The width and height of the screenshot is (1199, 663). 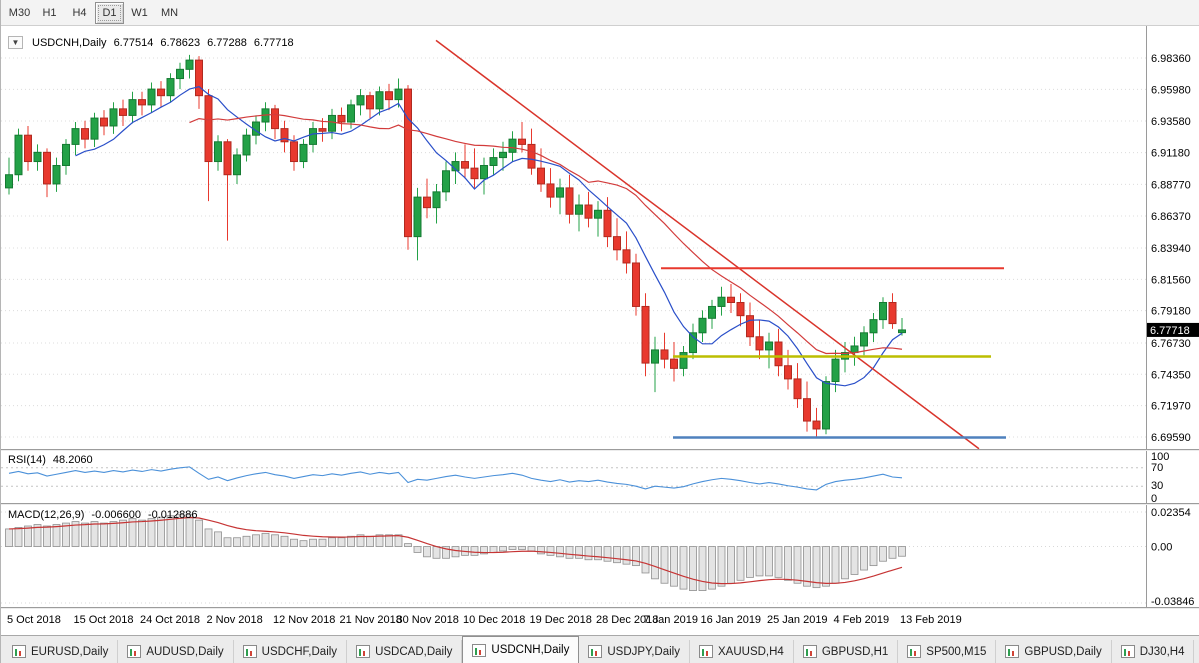 What do you see at coordinates (1162, 651) in the screenshot?
I see `chart-tab-label: DJ30,H4` at bounding box center [1162, 651].